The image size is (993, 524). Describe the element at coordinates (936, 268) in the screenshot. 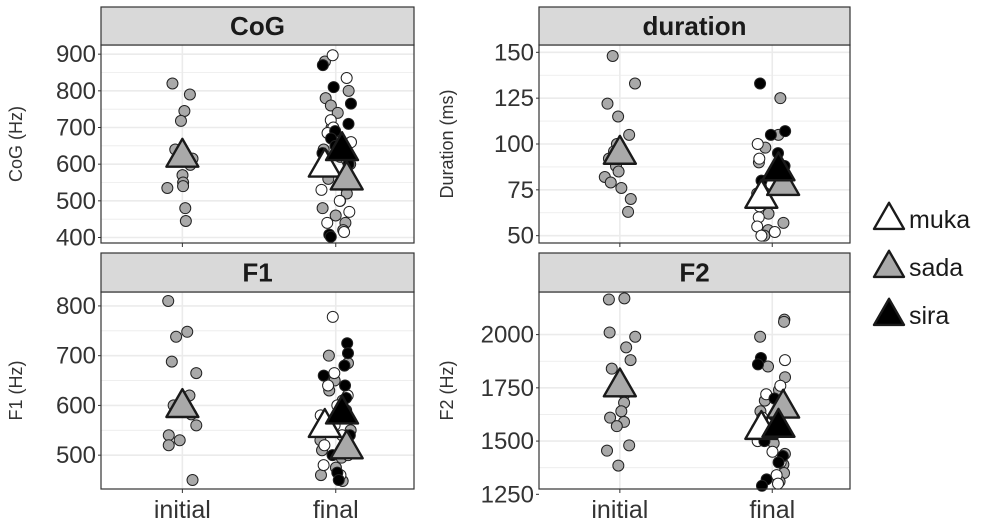

I see `legend-label-sada: sada` at that location.